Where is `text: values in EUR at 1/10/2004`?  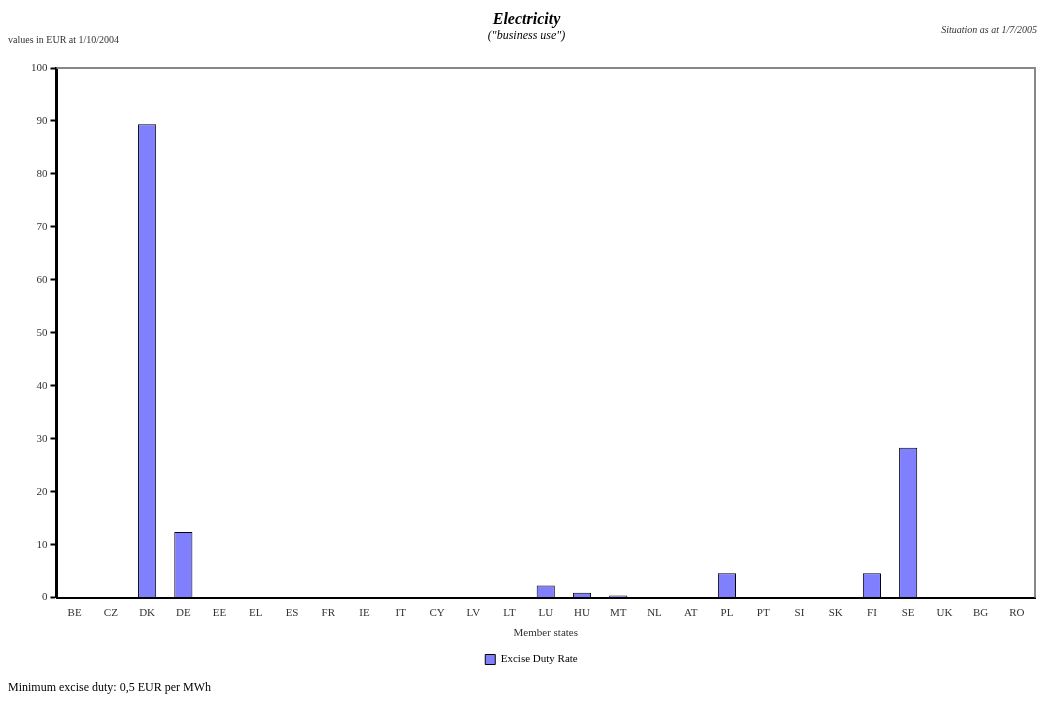
text: values in EUR at 1/10/2004 is located at coordinates (64, 39).